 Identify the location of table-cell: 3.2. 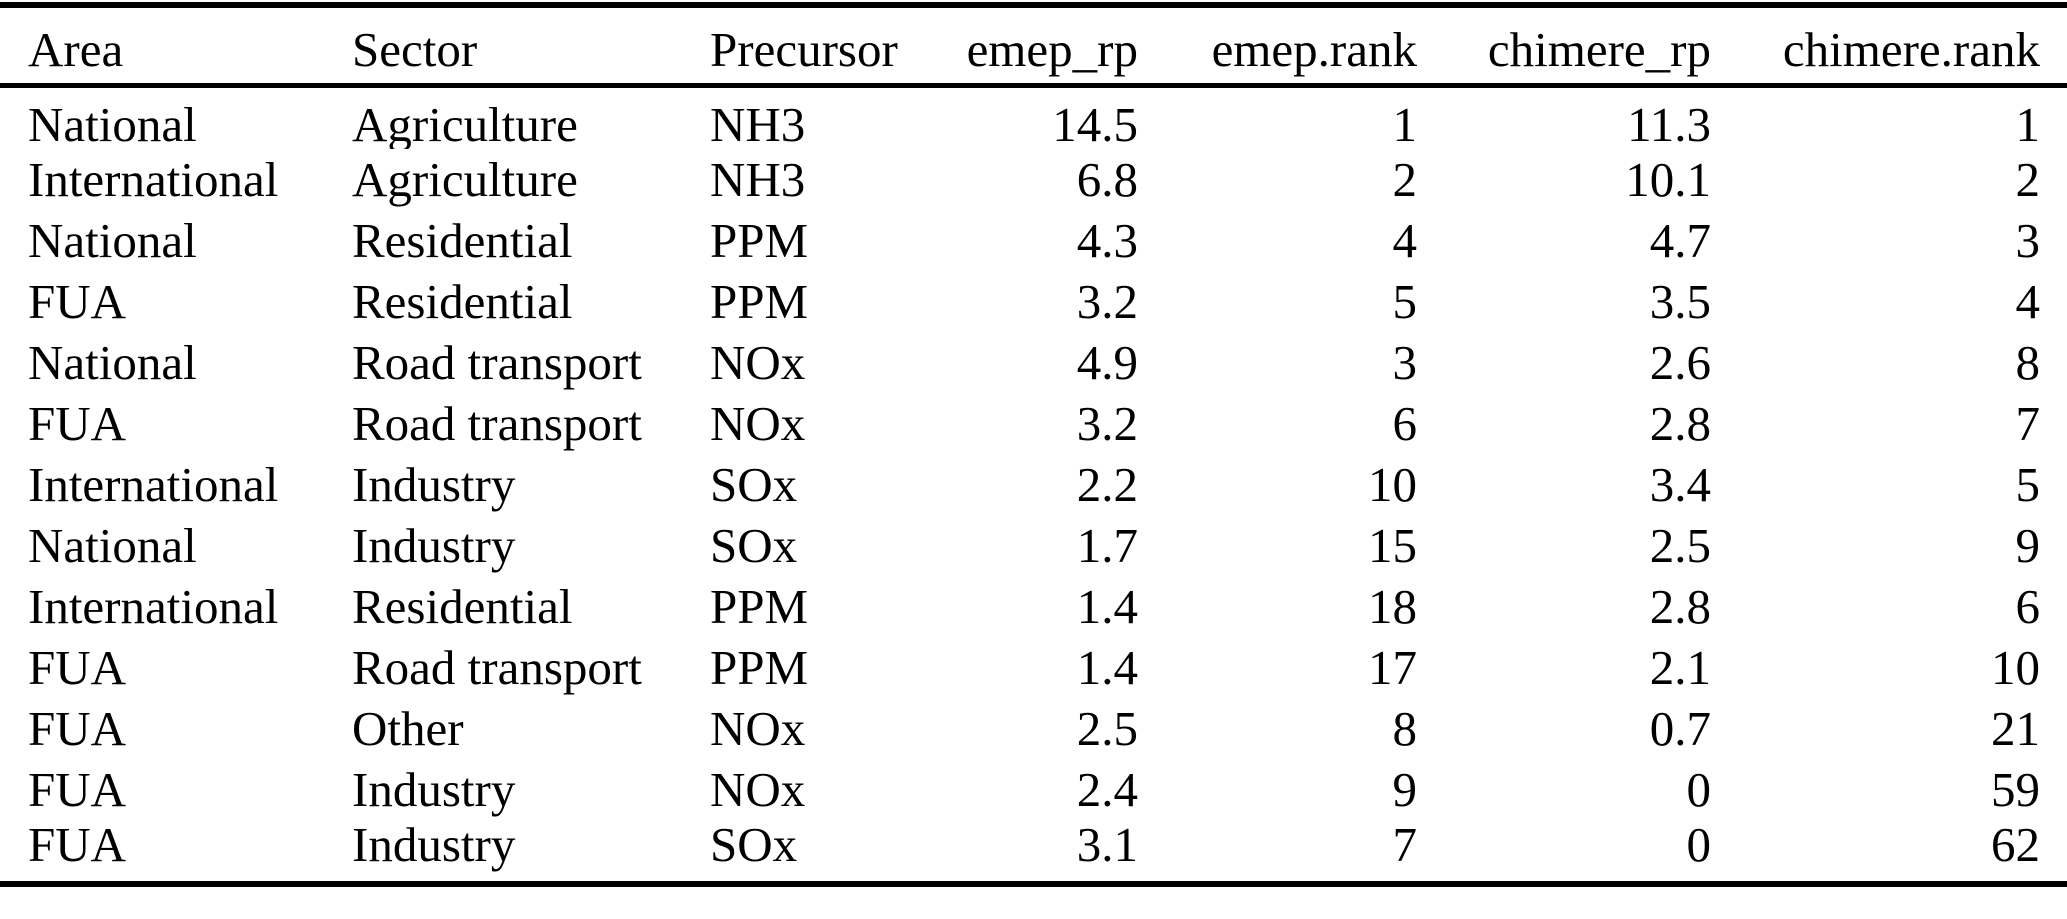
(1107, 301).